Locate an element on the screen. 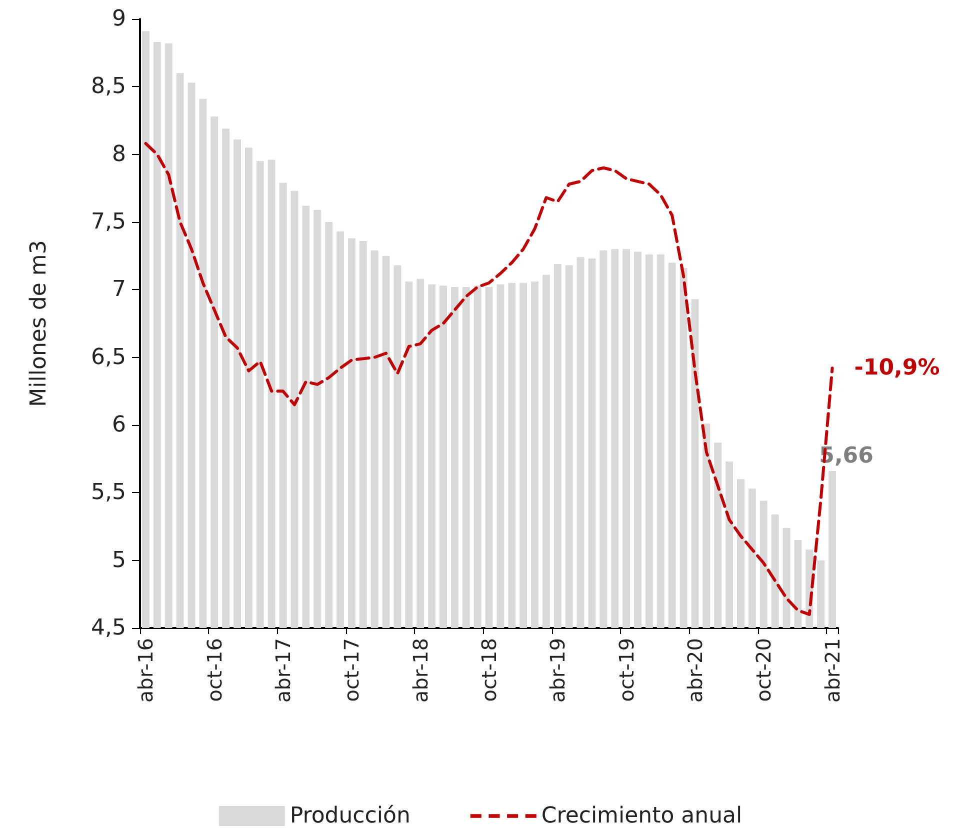 Image resolution: width=961 pixels, height=832 pixels. legend-label: Producción is located at coordinates (350, 816).